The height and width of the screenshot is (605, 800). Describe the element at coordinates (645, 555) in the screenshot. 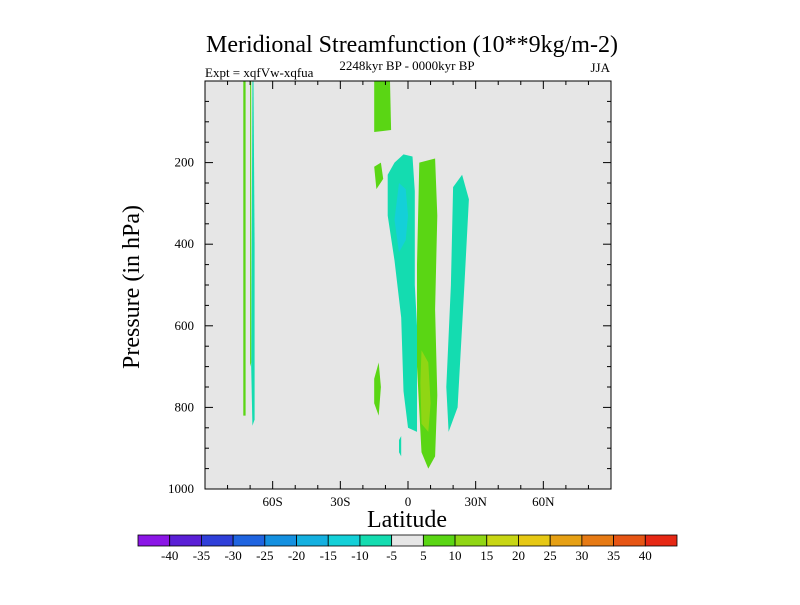

I see `colorbar-label: 40` at that location.